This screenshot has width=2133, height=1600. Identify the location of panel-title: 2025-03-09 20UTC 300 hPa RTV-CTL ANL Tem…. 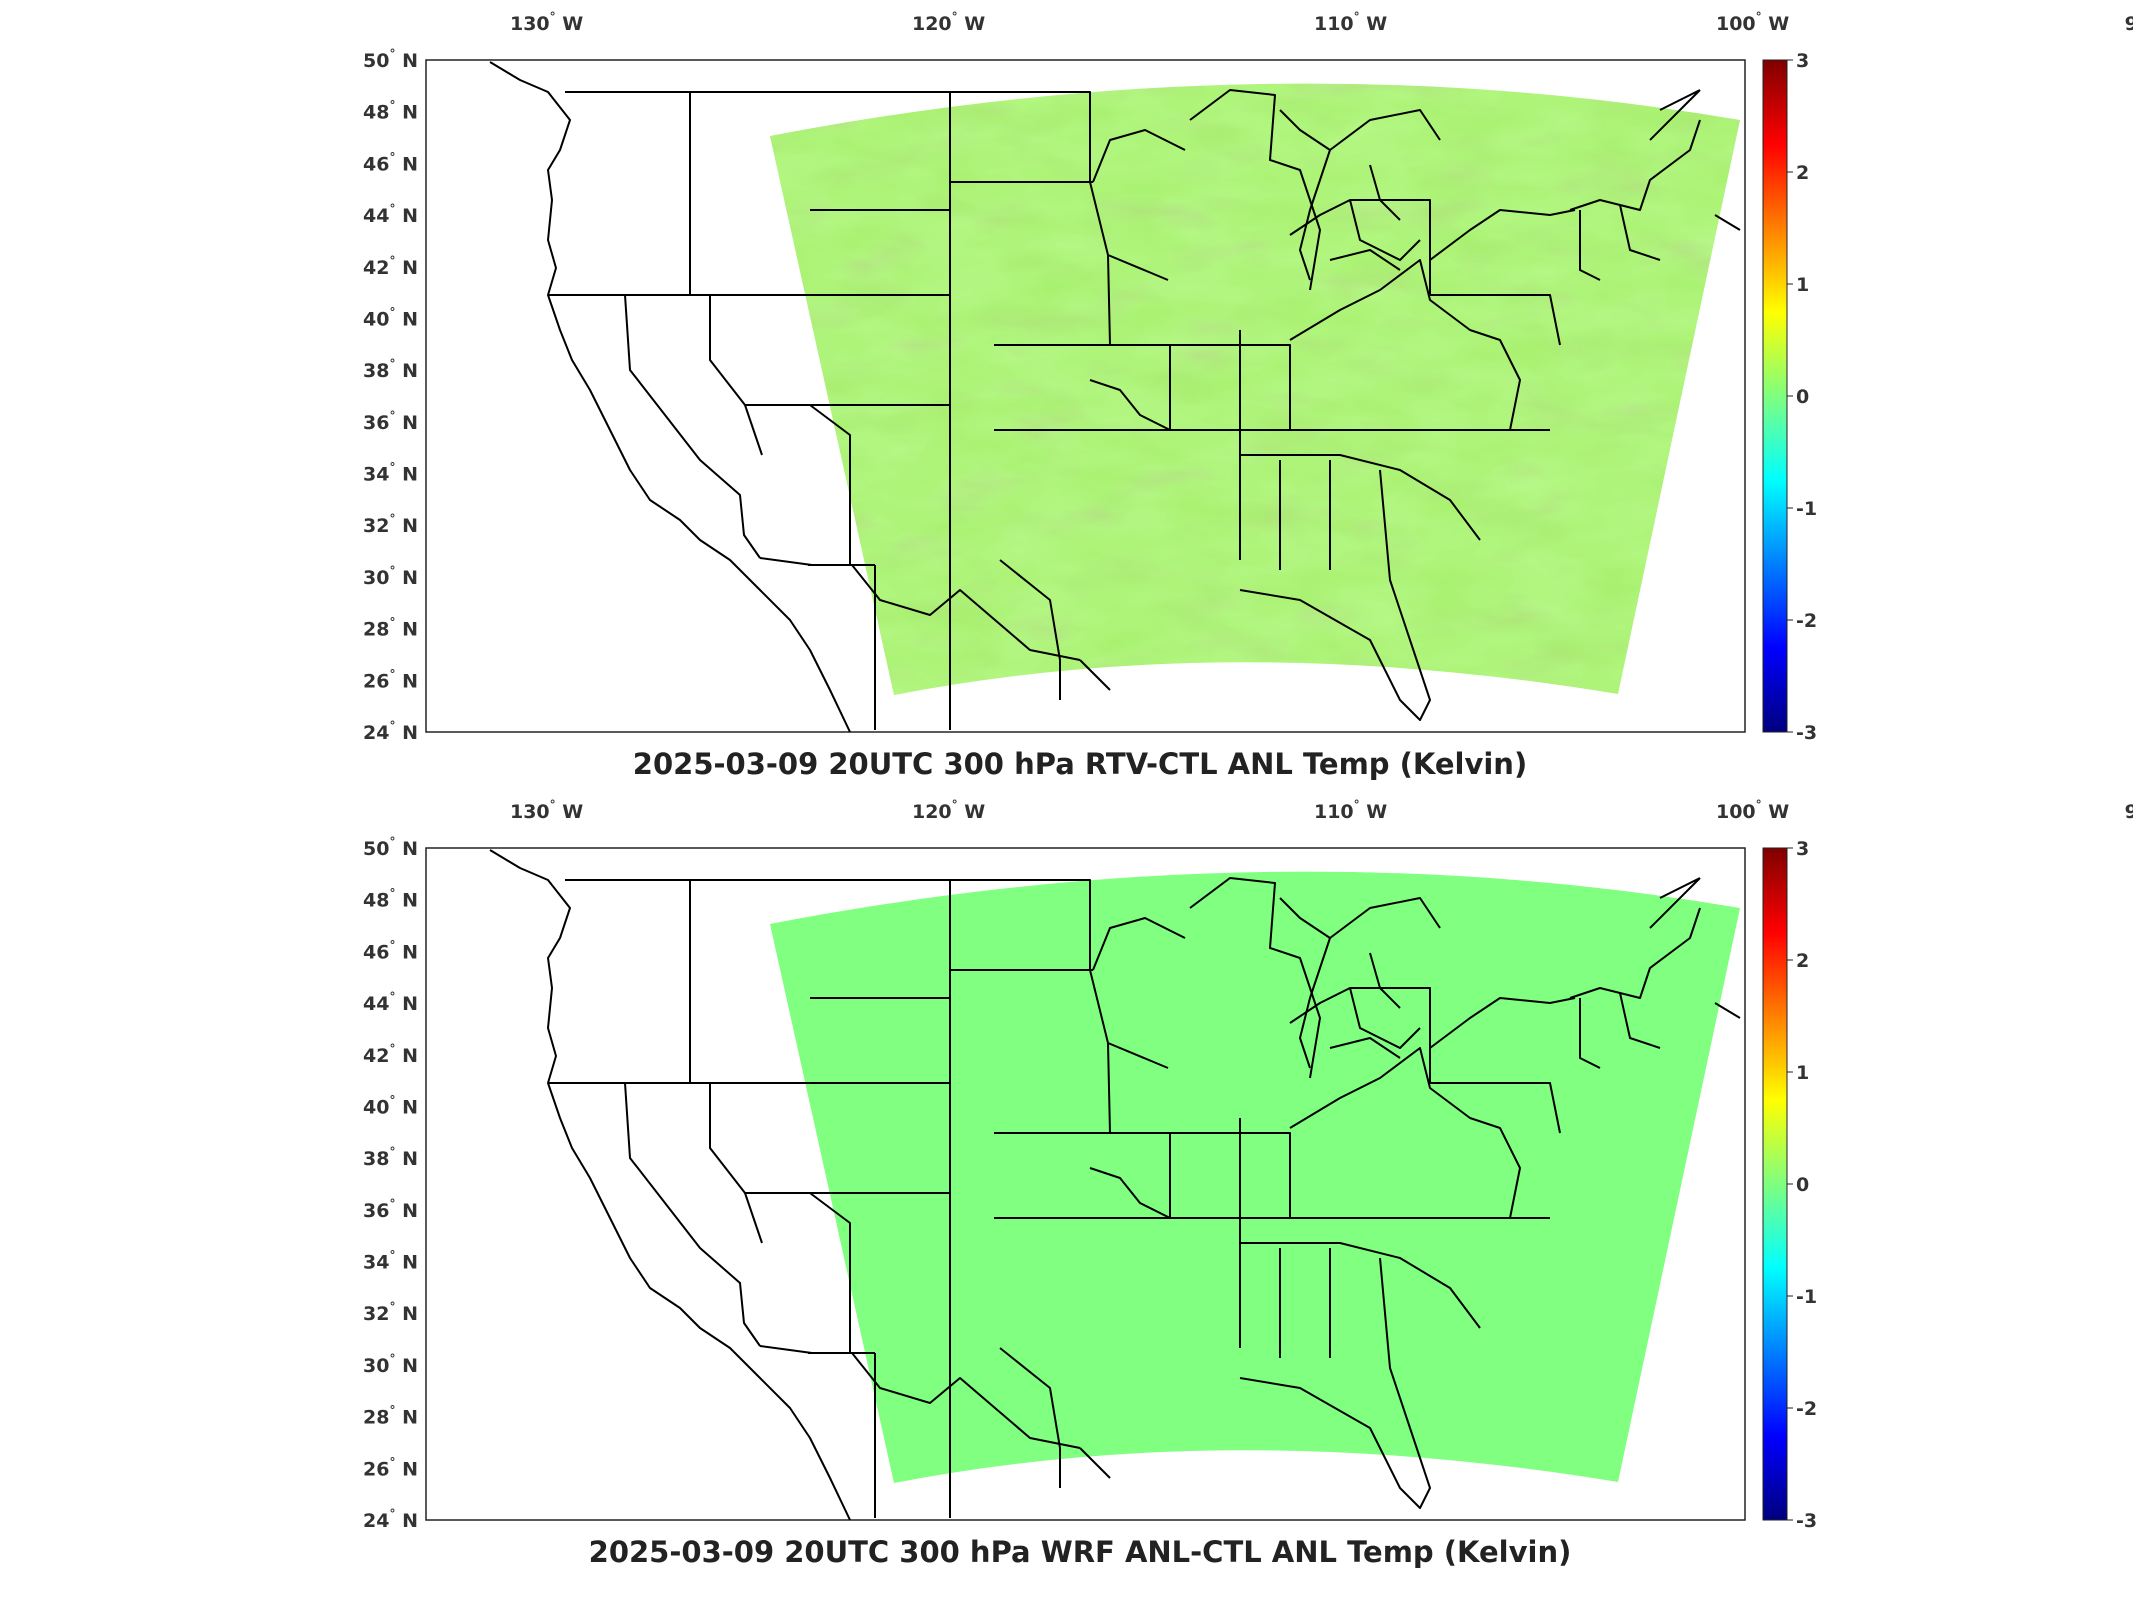
(1080, 764).